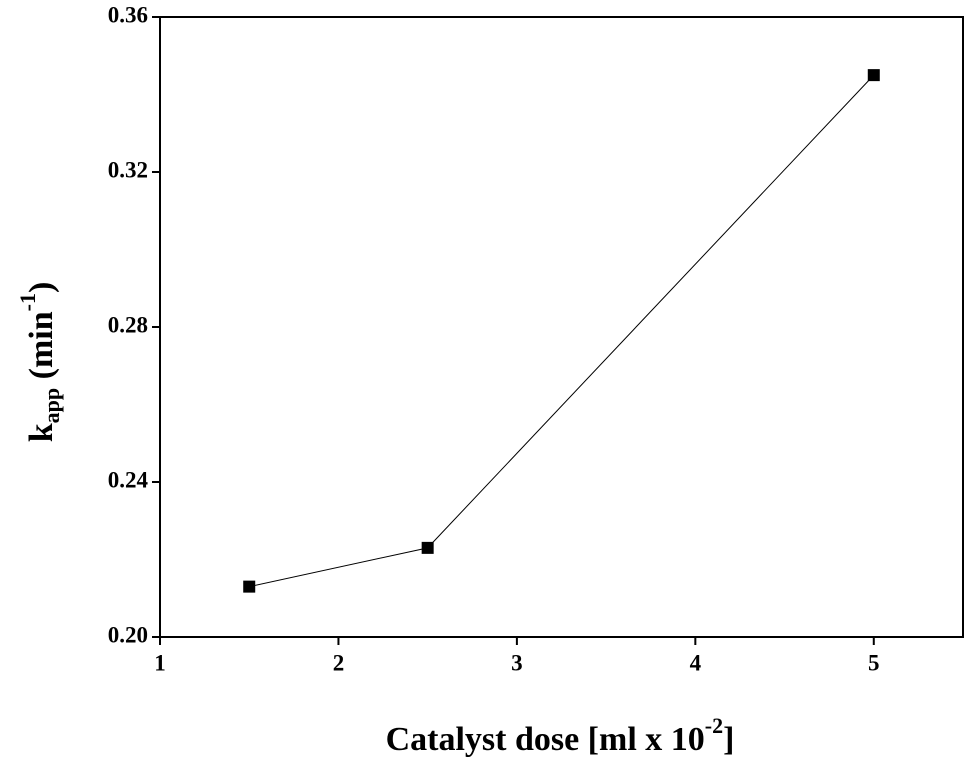  What do you see at coordinates (545, 739) in the screenshot?
I see `x-axis-title-text: Catalyst dose [ml x 10` at bounding box center [545, 739].